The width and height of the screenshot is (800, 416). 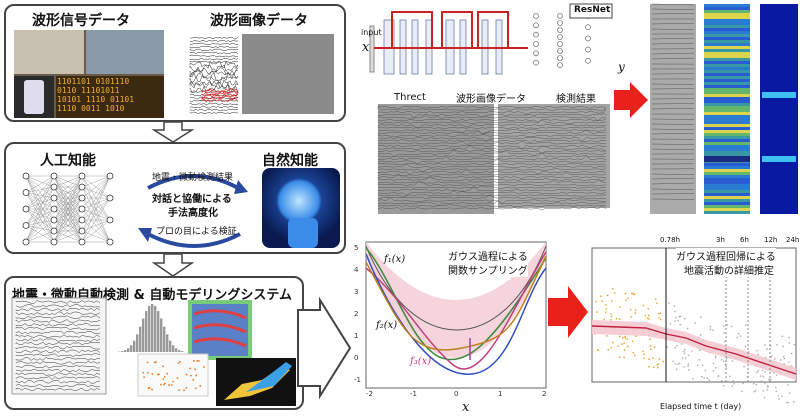 I want to click on svg-text: 3, so click(x=356, y=292).